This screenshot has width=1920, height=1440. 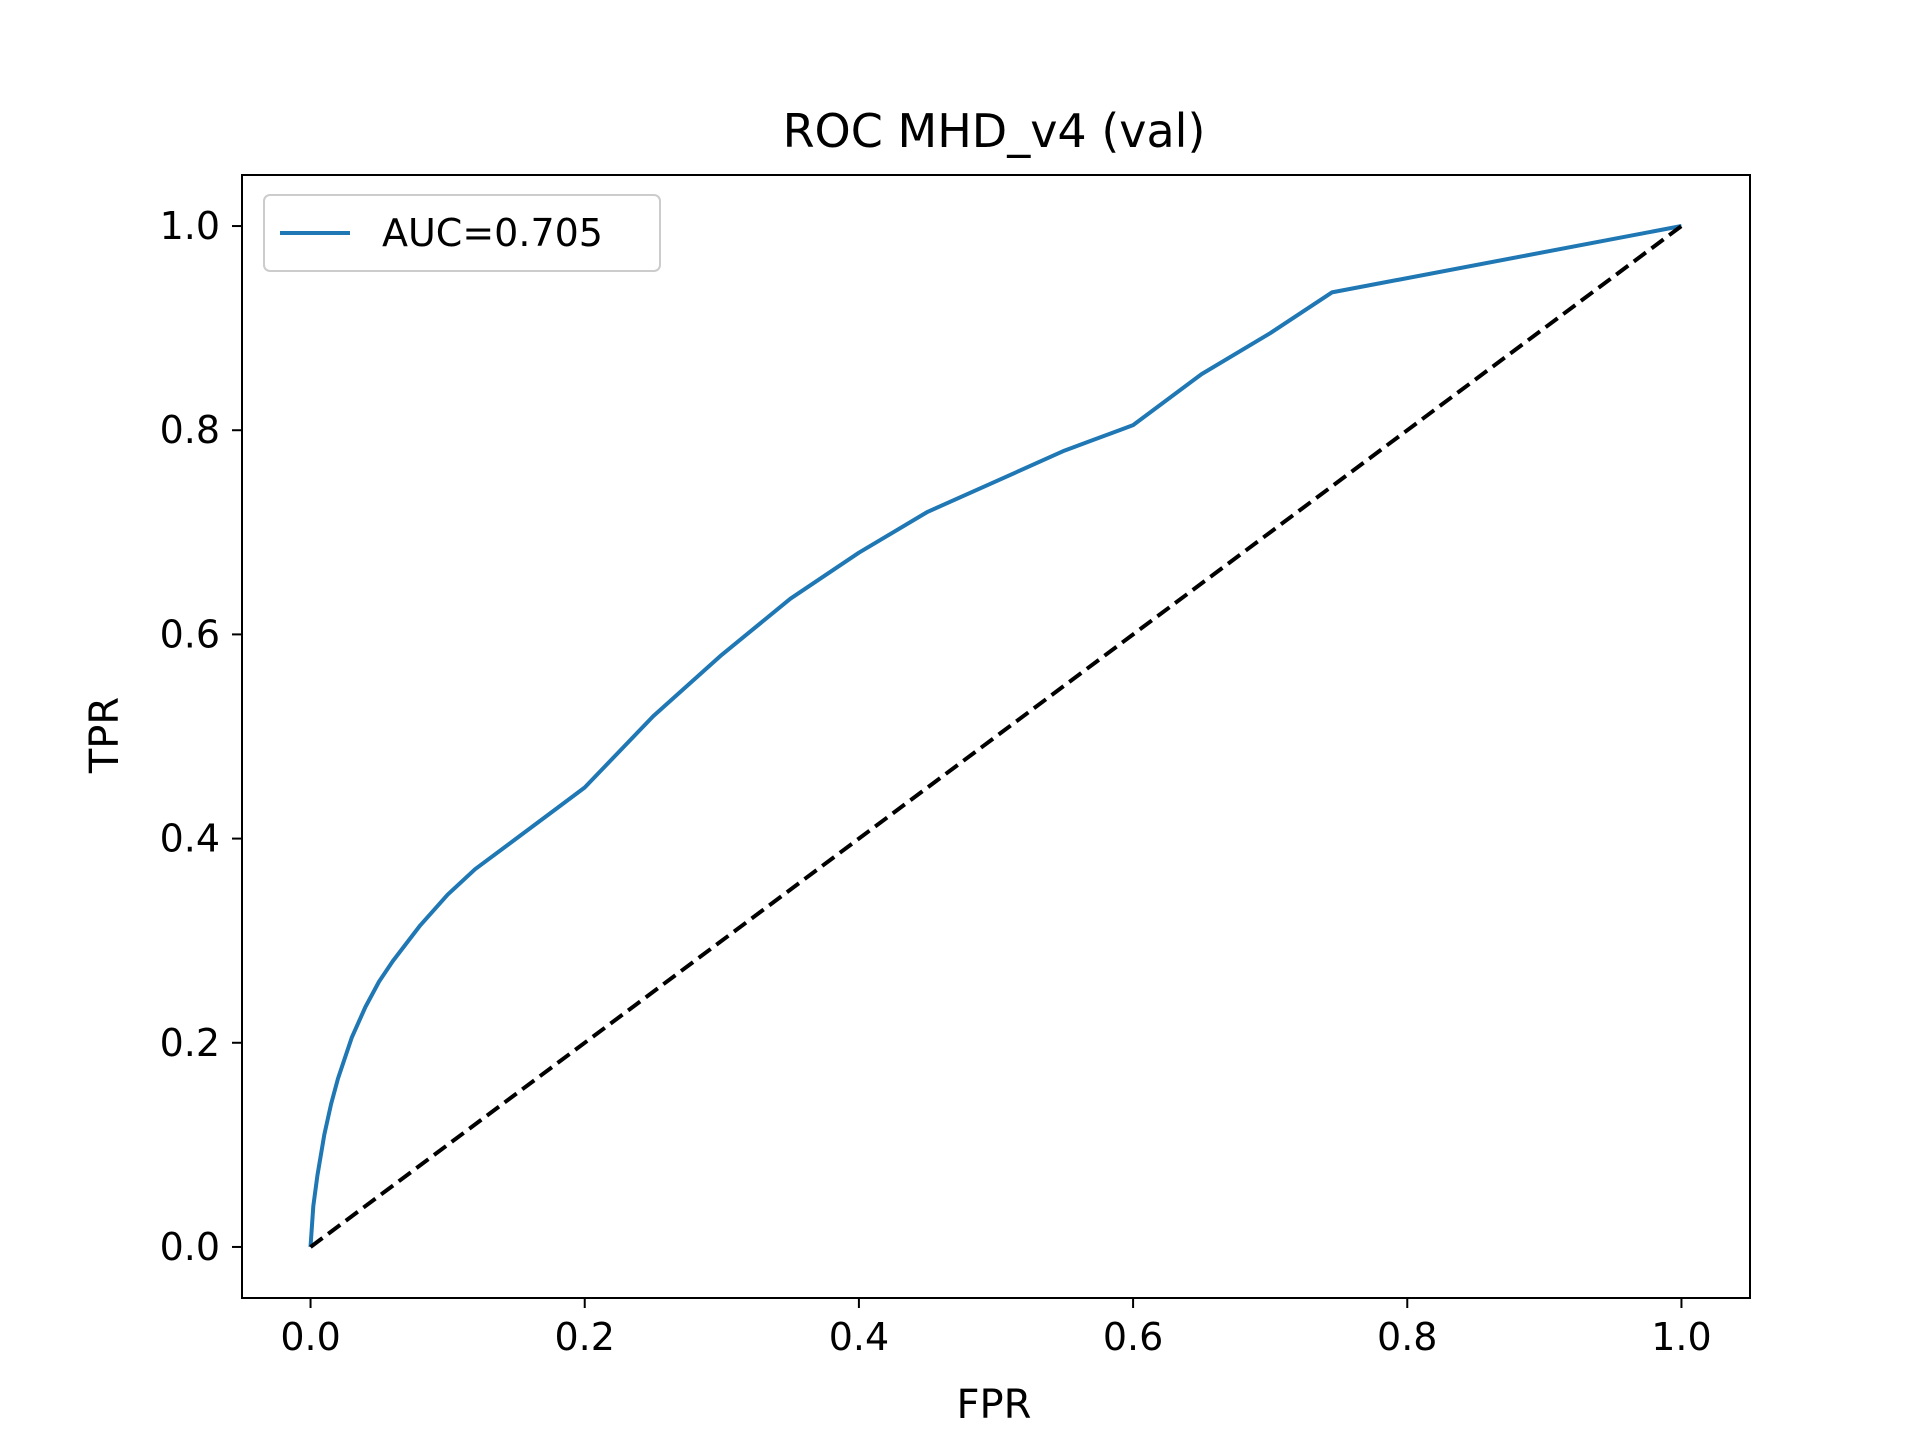 What do you see at coordinates (492, 233) in the screenshot?
I see `legend-label: AUC=0.705` at bounding box center [492, 233].